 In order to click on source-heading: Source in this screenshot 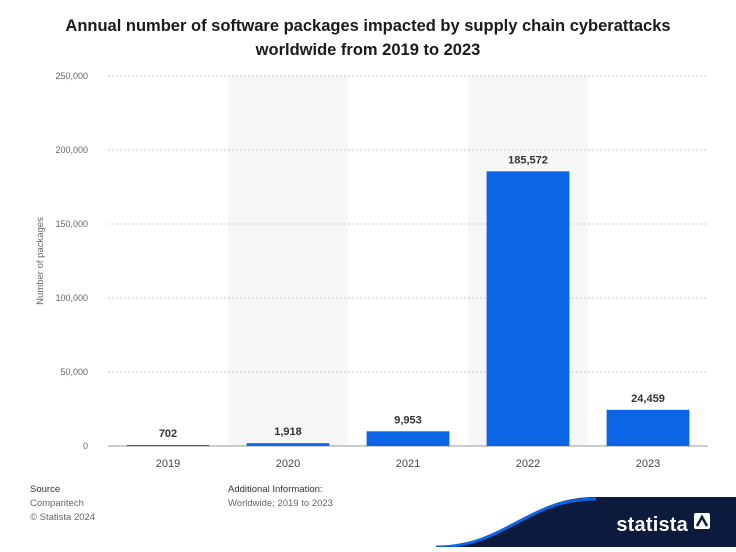, I will do `click(45, 489)`.